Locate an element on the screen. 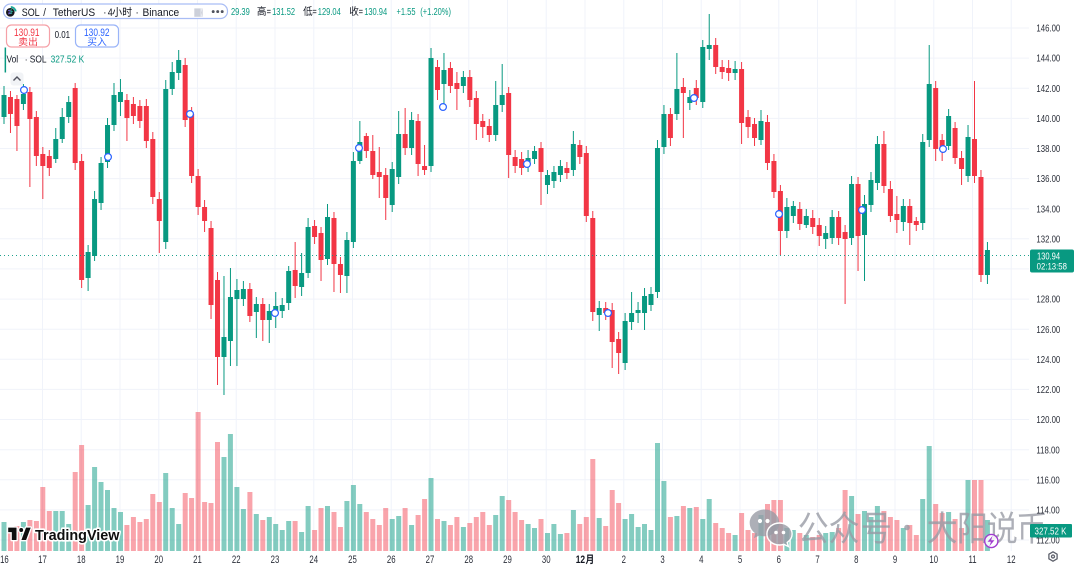 This screenshot has width=1080, height=570. svg-text: 116.00 is located at coordinates (1047, 479).